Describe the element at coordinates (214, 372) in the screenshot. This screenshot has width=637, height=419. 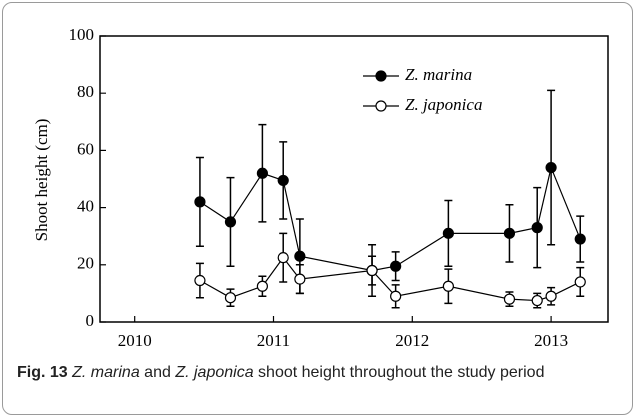
I see `caption-text: Z. japonica` at that location.